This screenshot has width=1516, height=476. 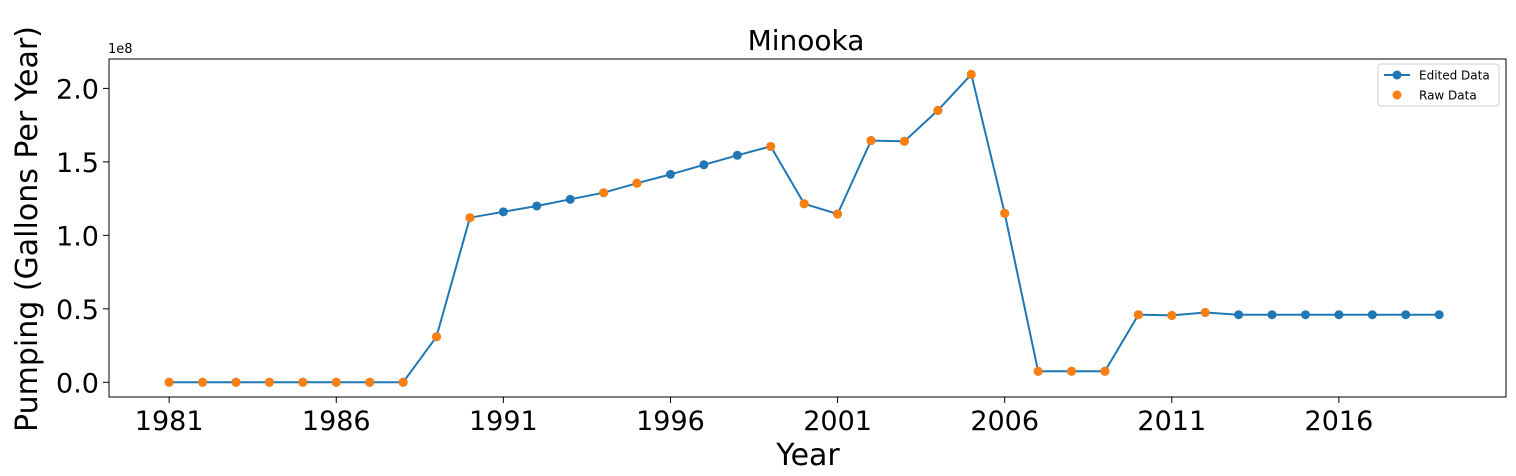 I want to click on x-tick-label: 2016, so click(x=1339, y=421).